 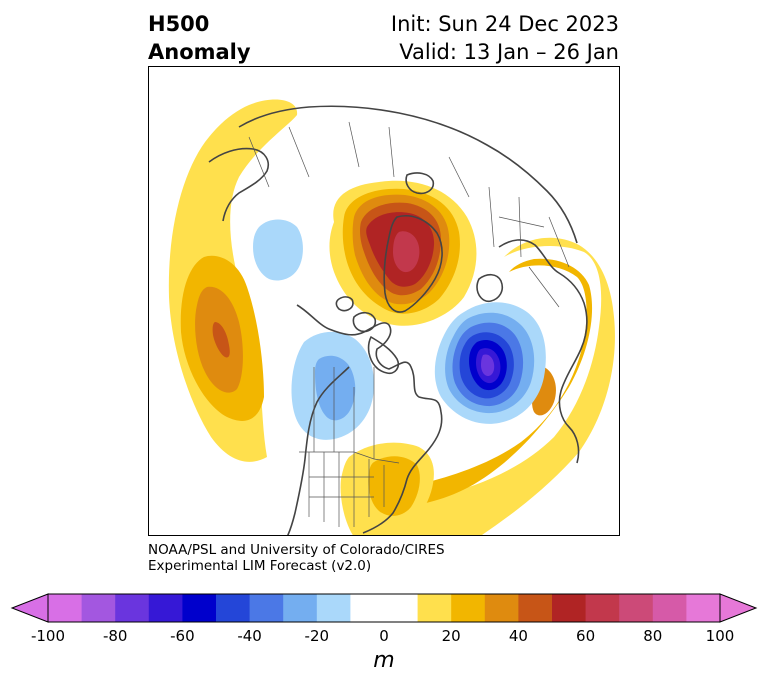 I want to click on canada-province-borders, so click(x=344, y=413).